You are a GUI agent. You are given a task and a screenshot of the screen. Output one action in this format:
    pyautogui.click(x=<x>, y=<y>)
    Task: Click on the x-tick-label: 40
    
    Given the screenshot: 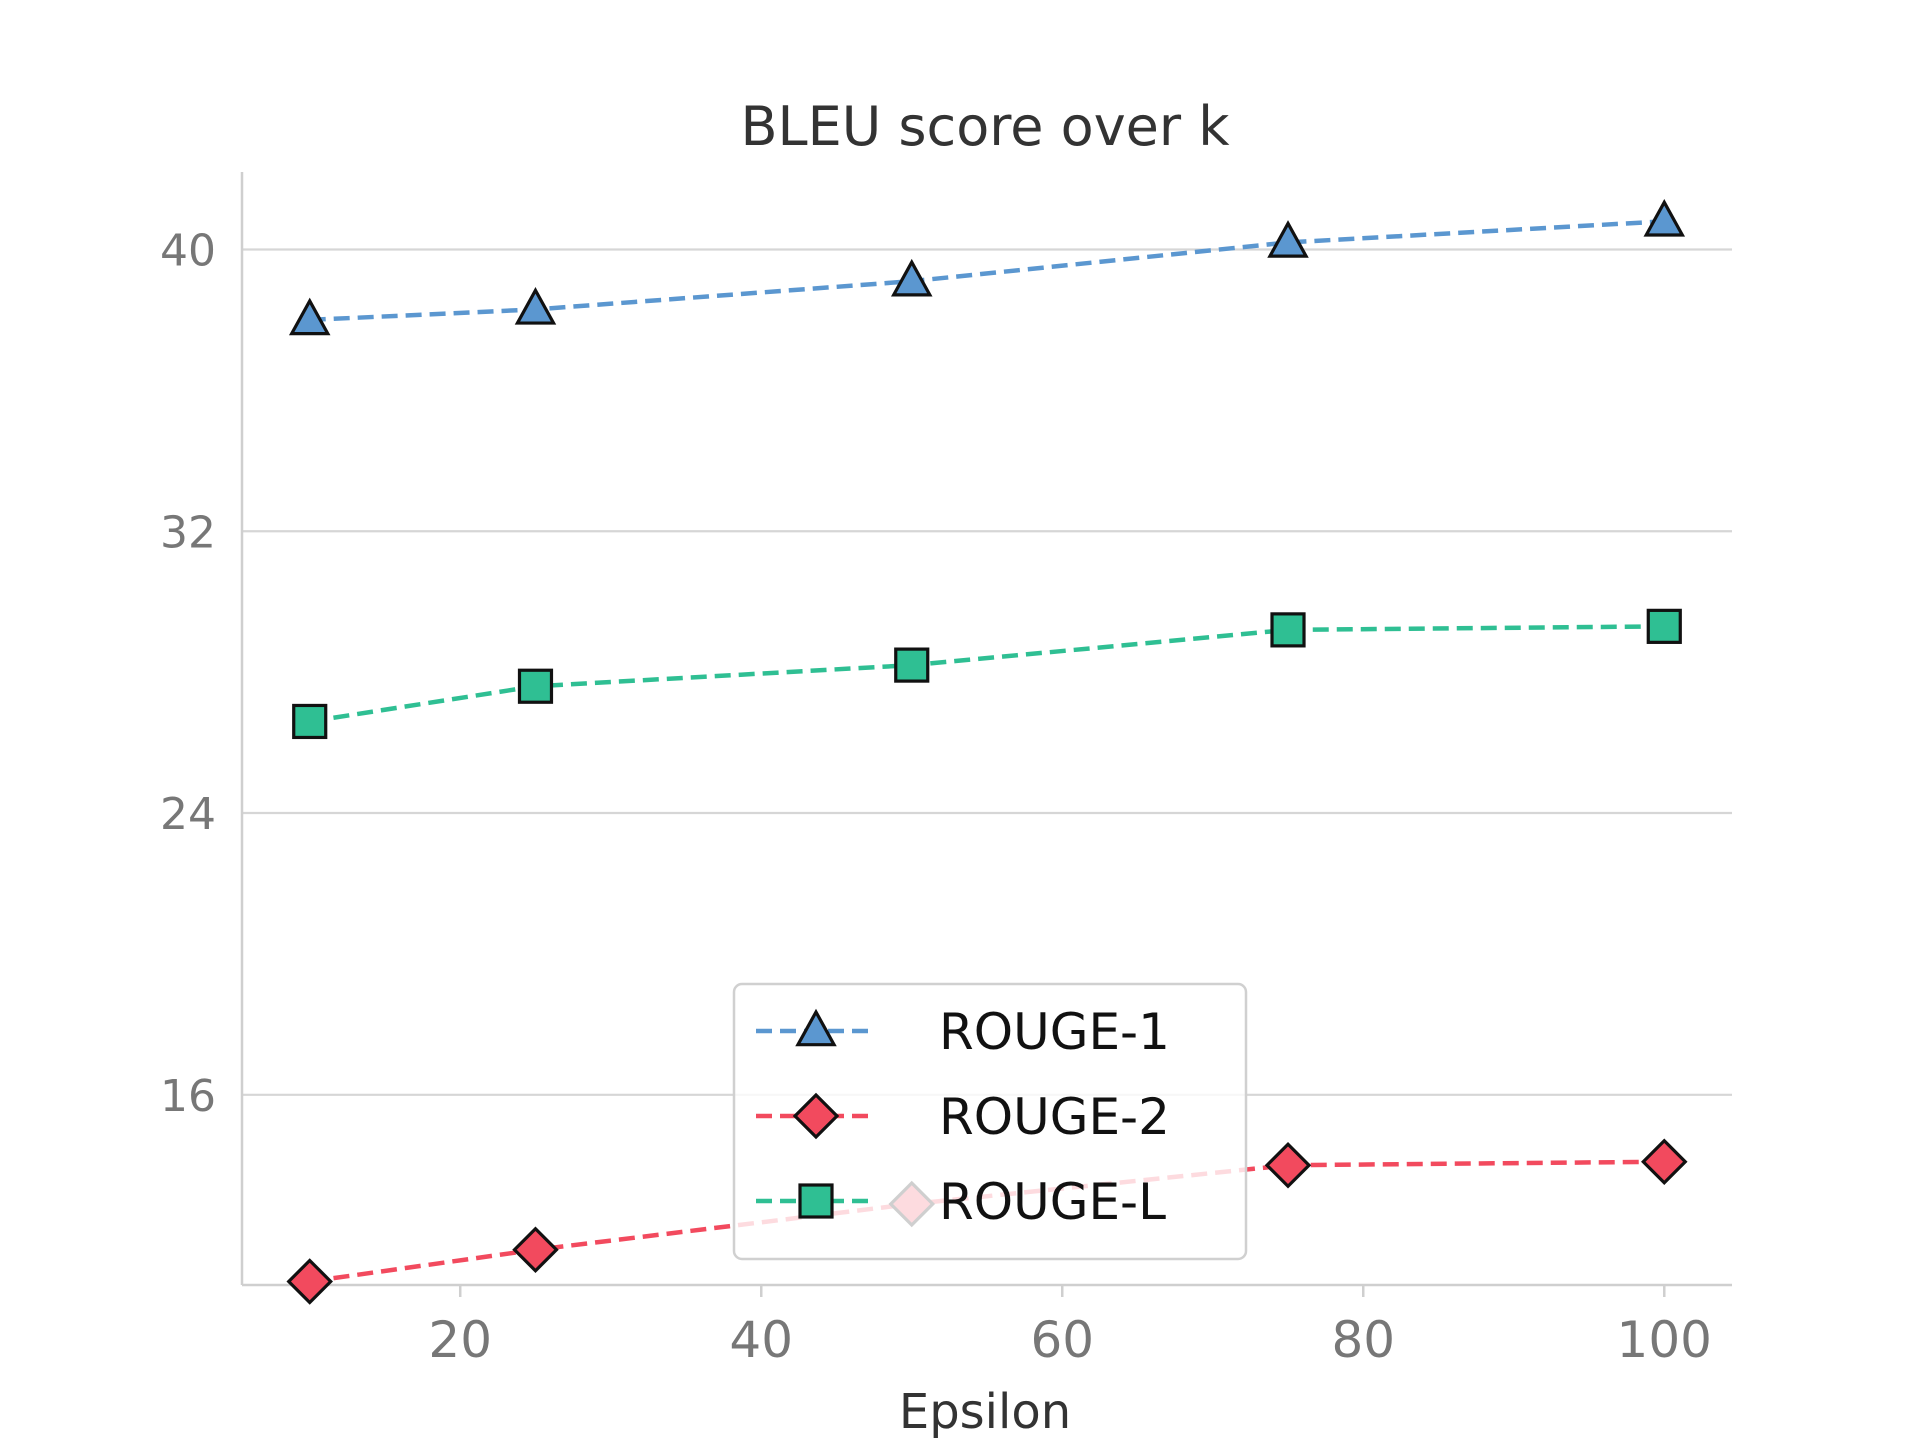 What is the action you would take?
    pyautogui.click(x=761, y=1340)
    